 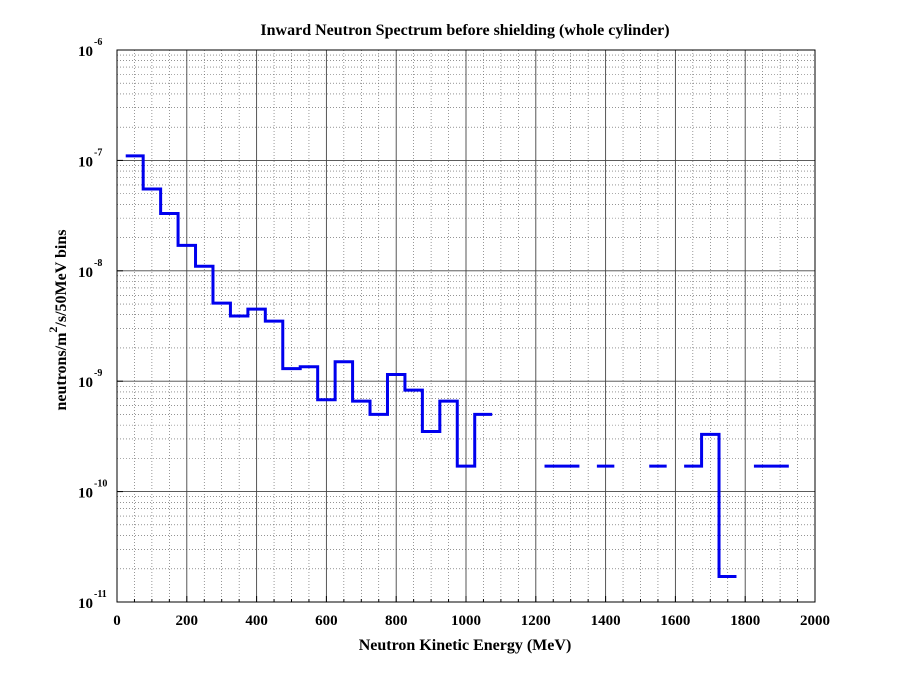 I want to click on y-axis-label-superscript: 2, so click(x=53, y=330).